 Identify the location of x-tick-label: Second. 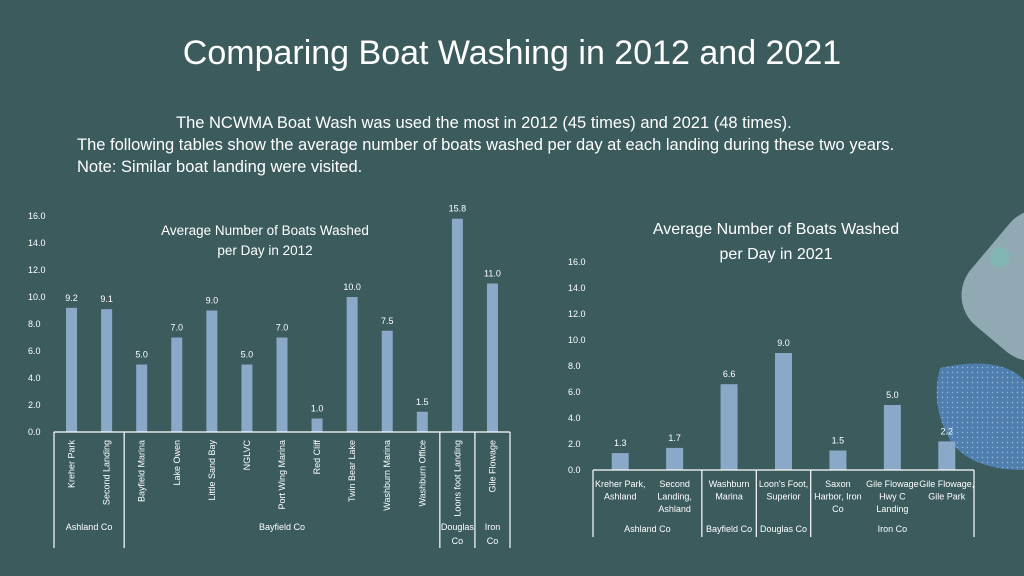
(674, 484).